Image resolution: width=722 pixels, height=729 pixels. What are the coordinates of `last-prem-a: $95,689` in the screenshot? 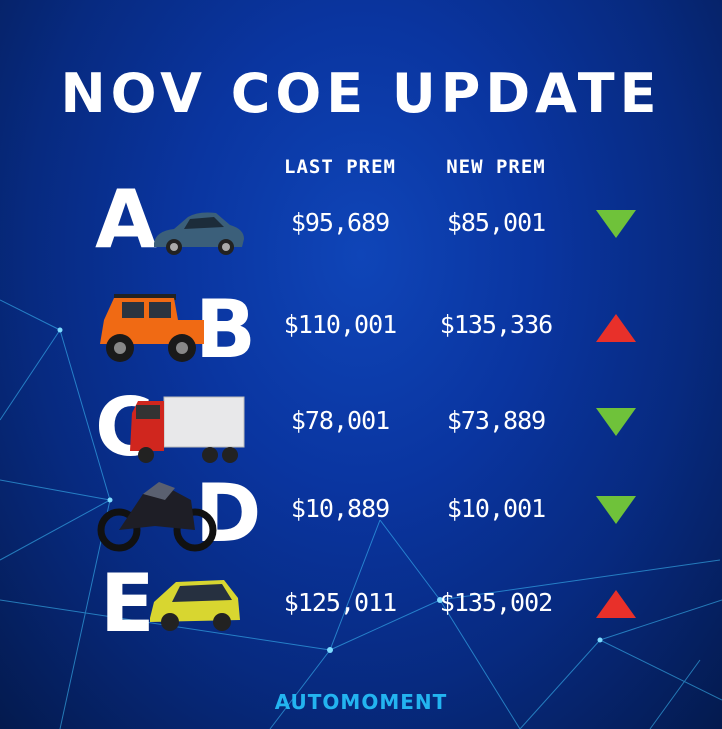 It's located at (340, 222).